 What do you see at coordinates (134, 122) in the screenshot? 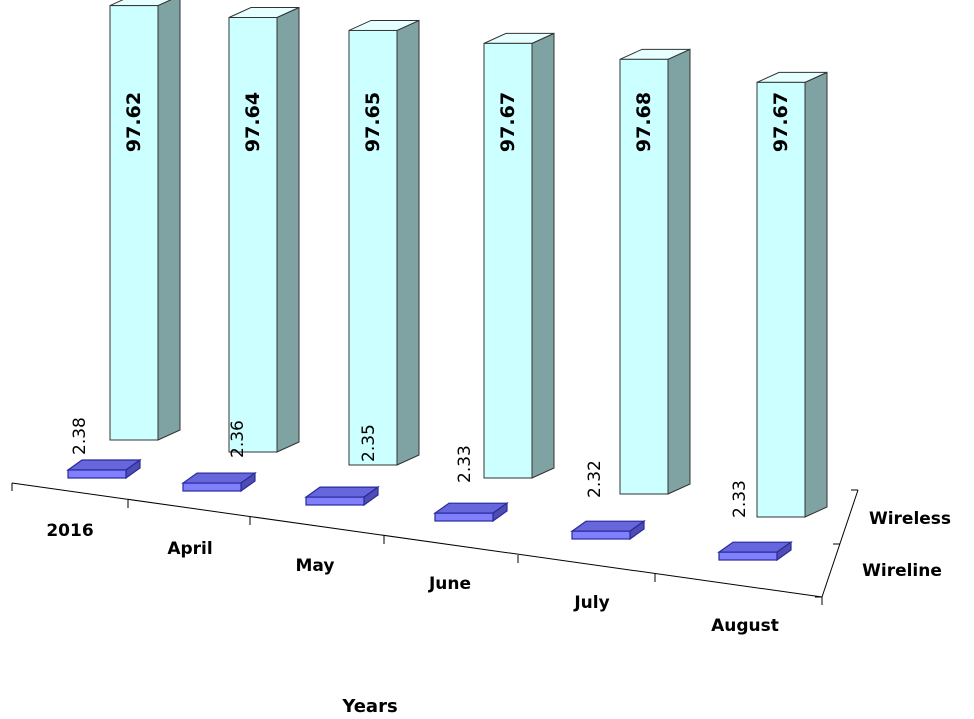
I see `wireless-data-label: 97.62` at bounding box center [134, 122].